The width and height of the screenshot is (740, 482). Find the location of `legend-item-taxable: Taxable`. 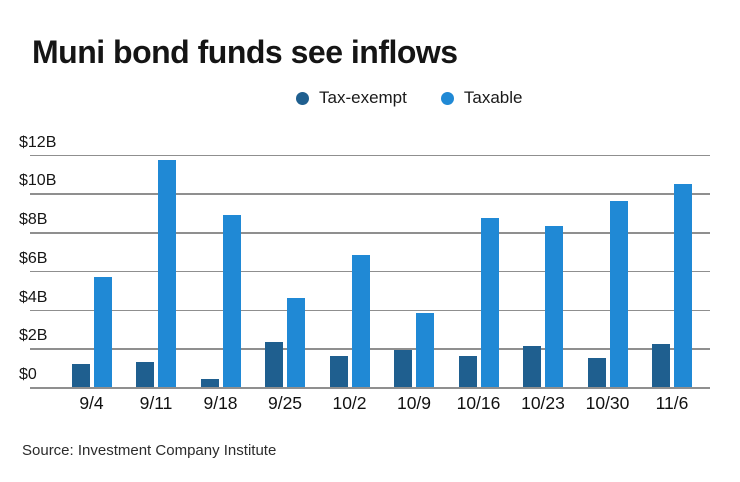

legend-item-taxable: Taxable is located at coordinates (481, 98).